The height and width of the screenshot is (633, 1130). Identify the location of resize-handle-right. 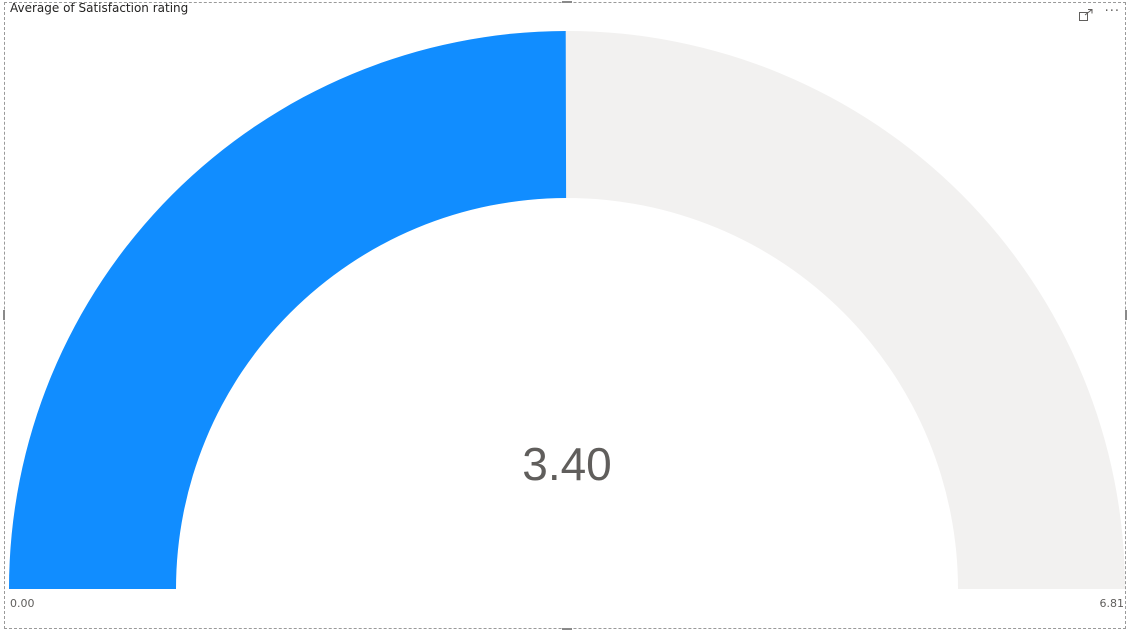
(1126, 315).